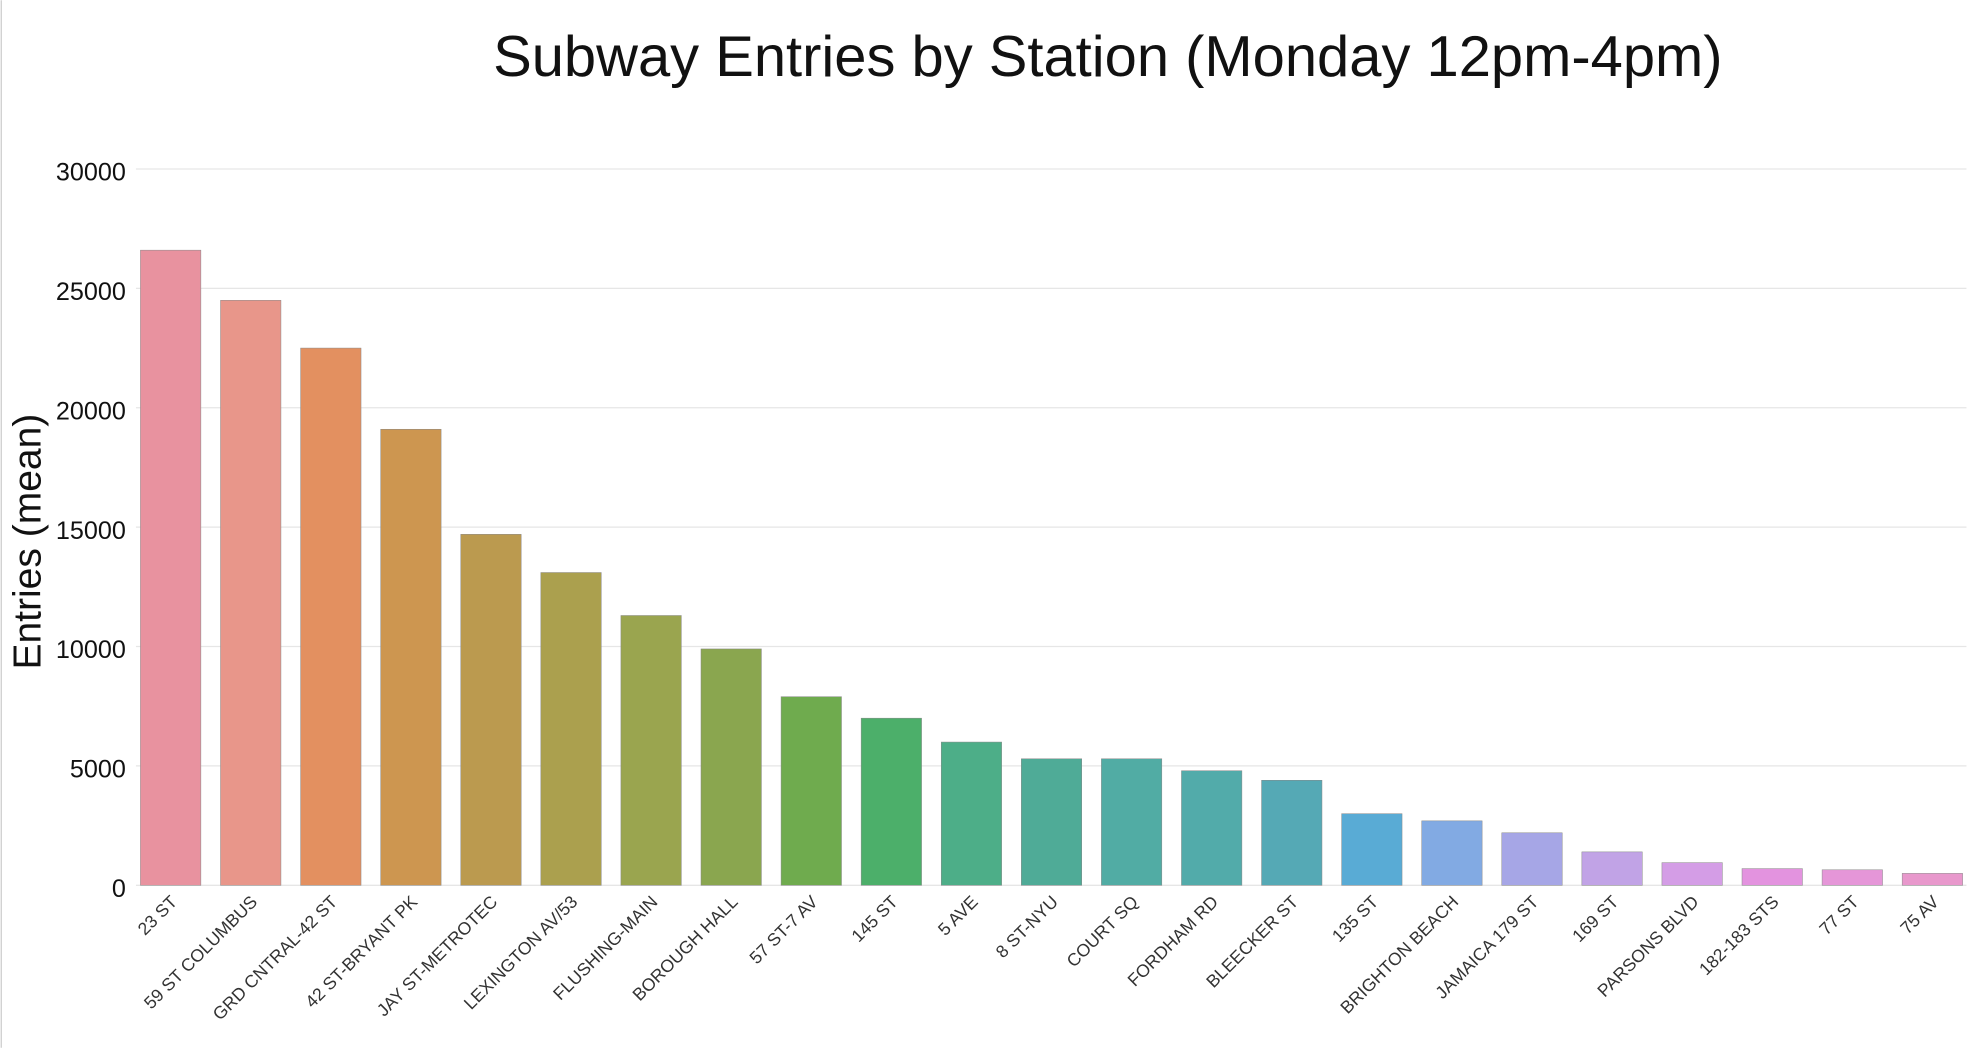 This screenshot has height=1048, width=1974. I want to click on x-tick-label: 5 AVE, so click(958, 916).